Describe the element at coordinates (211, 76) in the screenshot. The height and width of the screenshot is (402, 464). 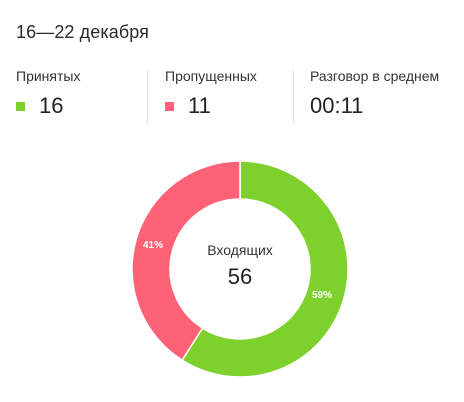
I see `stat-missed-label: Пропущенных` at that location.